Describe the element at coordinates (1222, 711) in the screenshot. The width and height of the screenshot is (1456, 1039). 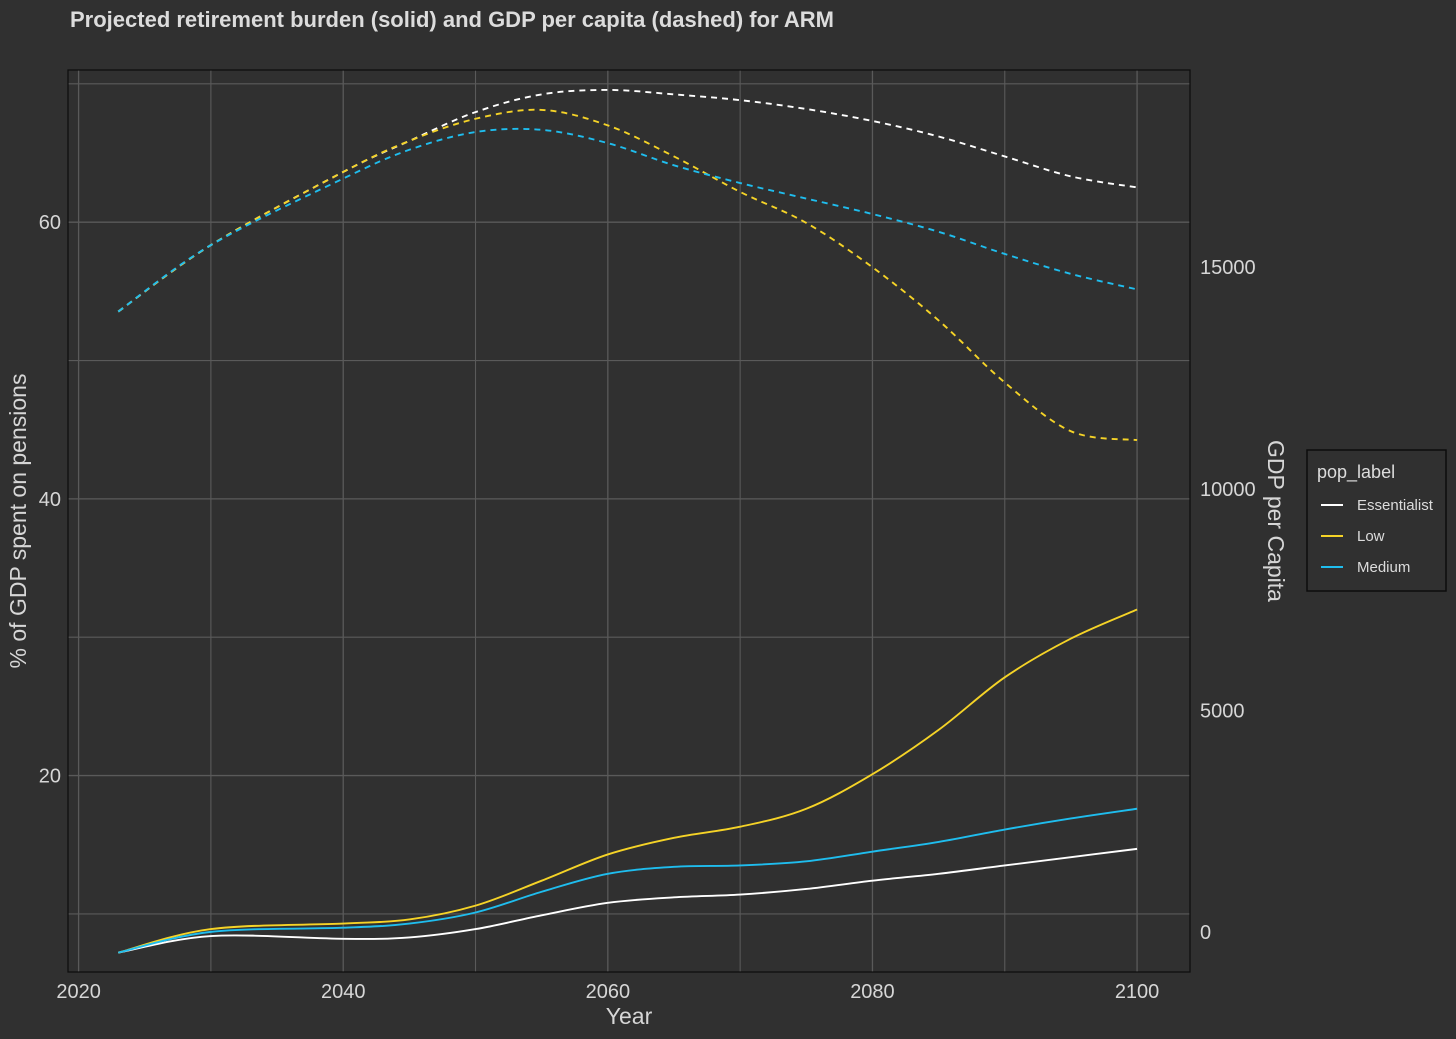
I see `y2-tick-label: 5000` at that location.